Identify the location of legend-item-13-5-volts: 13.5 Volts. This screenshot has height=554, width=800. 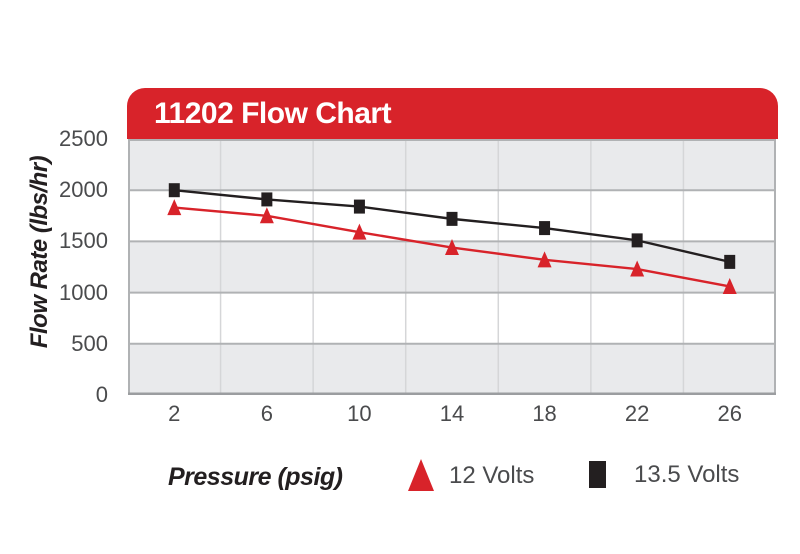
(664, 474).